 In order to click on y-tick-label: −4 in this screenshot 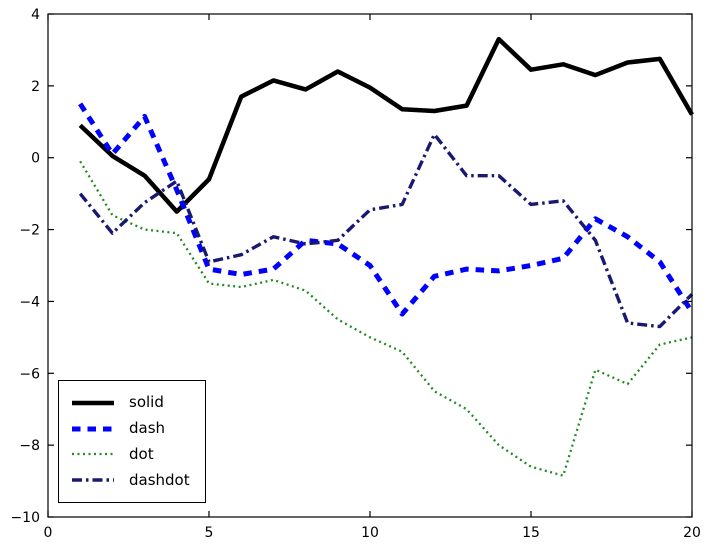, I will do `click(29, 302)`.